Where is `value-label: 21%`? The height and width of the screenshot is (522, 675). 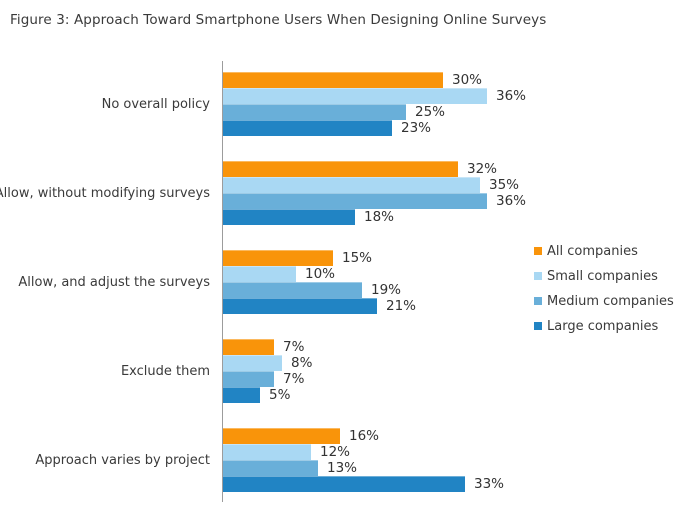 value-label: 21% is located at coordinates (401, 306).